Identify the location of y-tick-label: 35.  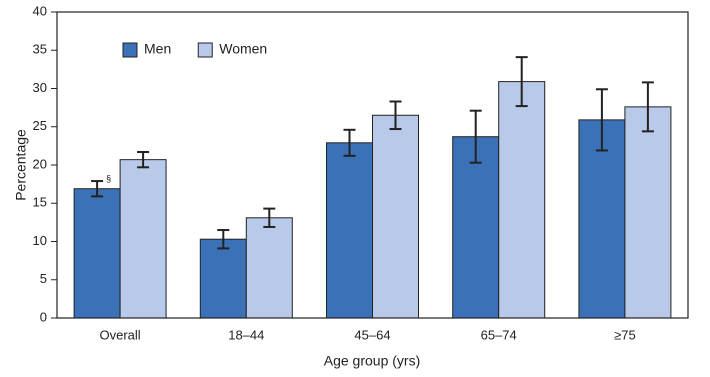
(40, 49).